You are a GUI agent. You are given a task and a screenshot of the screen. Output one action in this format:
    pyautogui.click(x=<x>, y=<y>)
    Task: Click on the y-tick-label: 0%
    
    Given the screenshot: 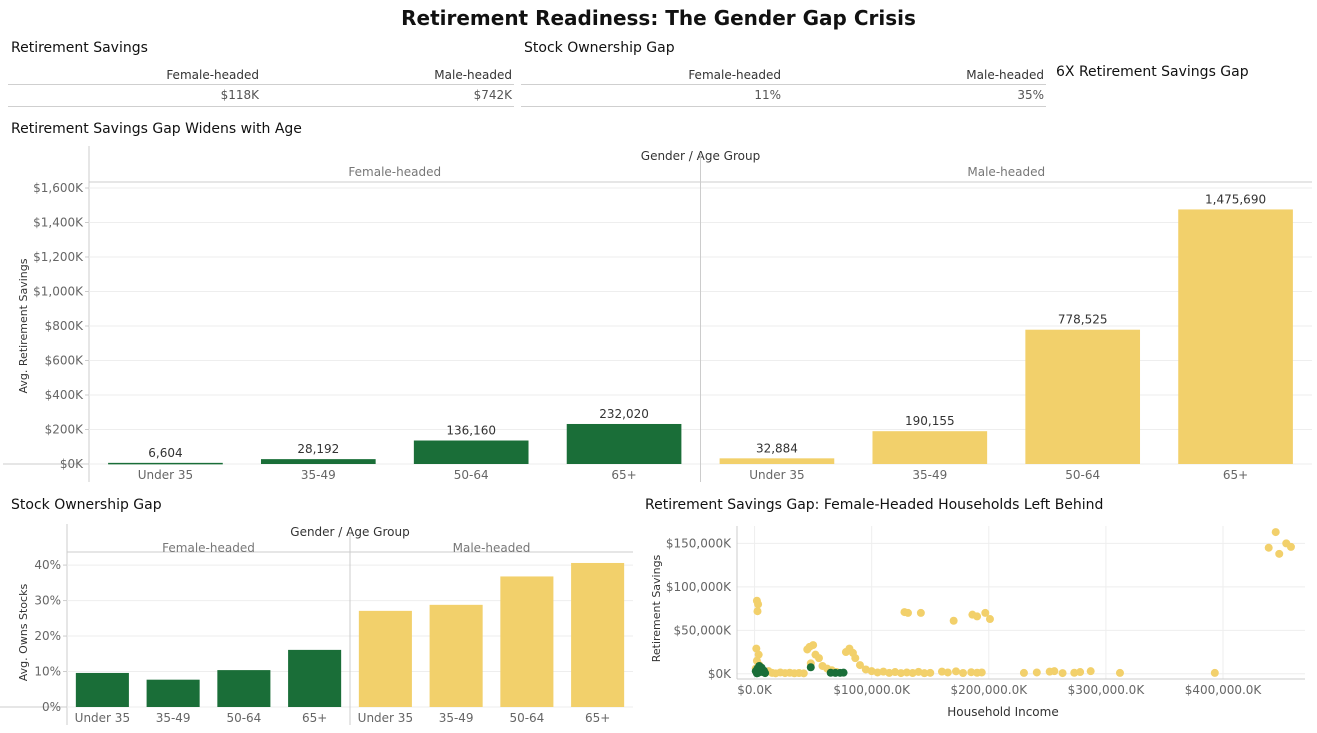 What is the action you would take?
    pyautogui.click(x=51, y=707)
    